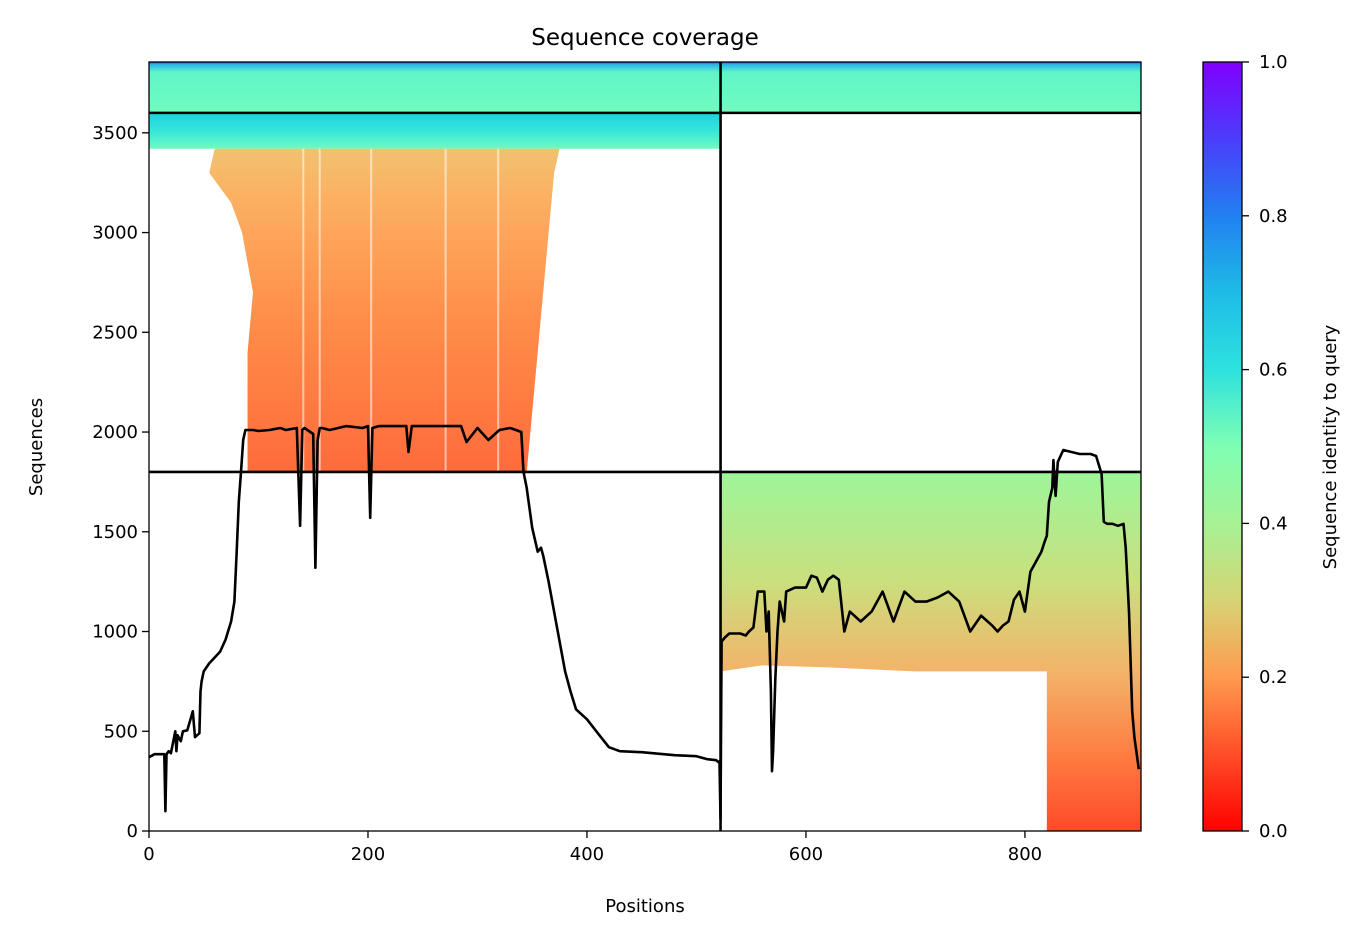 The width and height of the screenshot is (1364, 939). I want to click on y-axis-label: Sequences, so click(36, 447).